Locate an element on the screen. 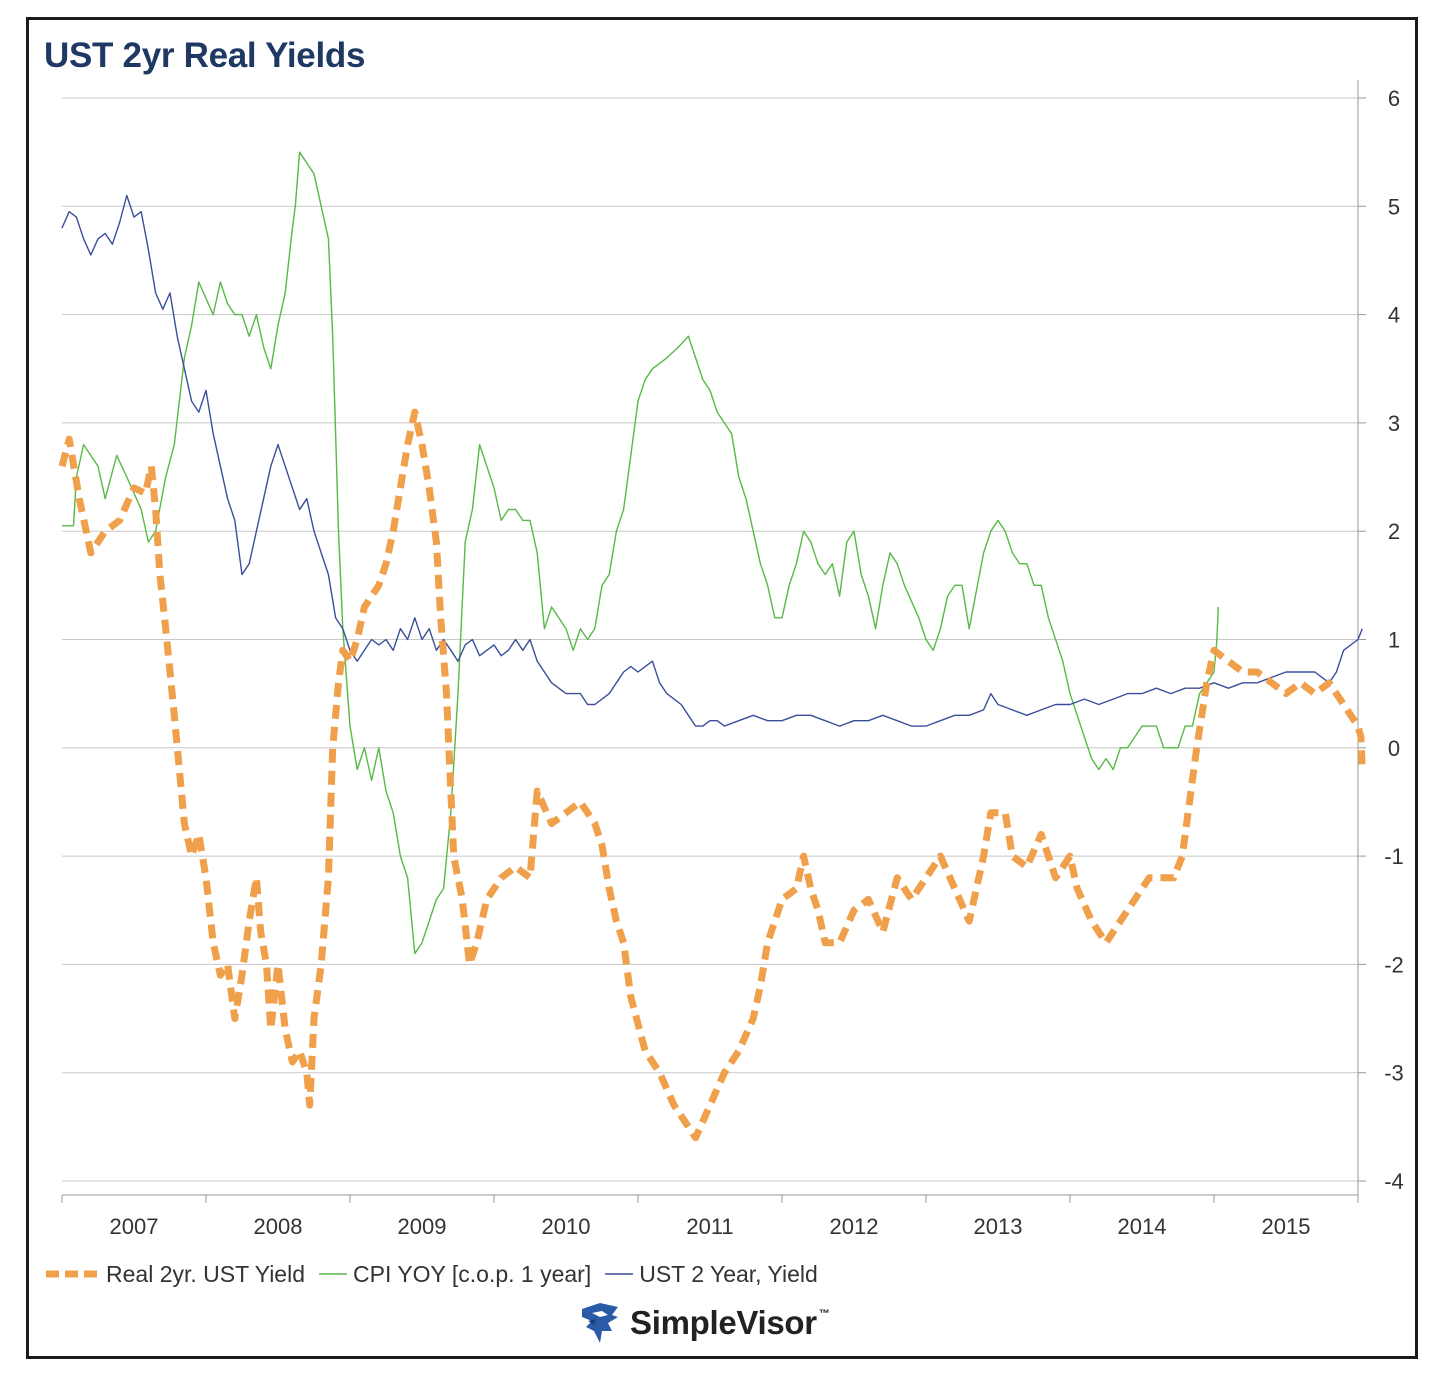  y-tick-label: -2 is located at coordinates (1394, 964).